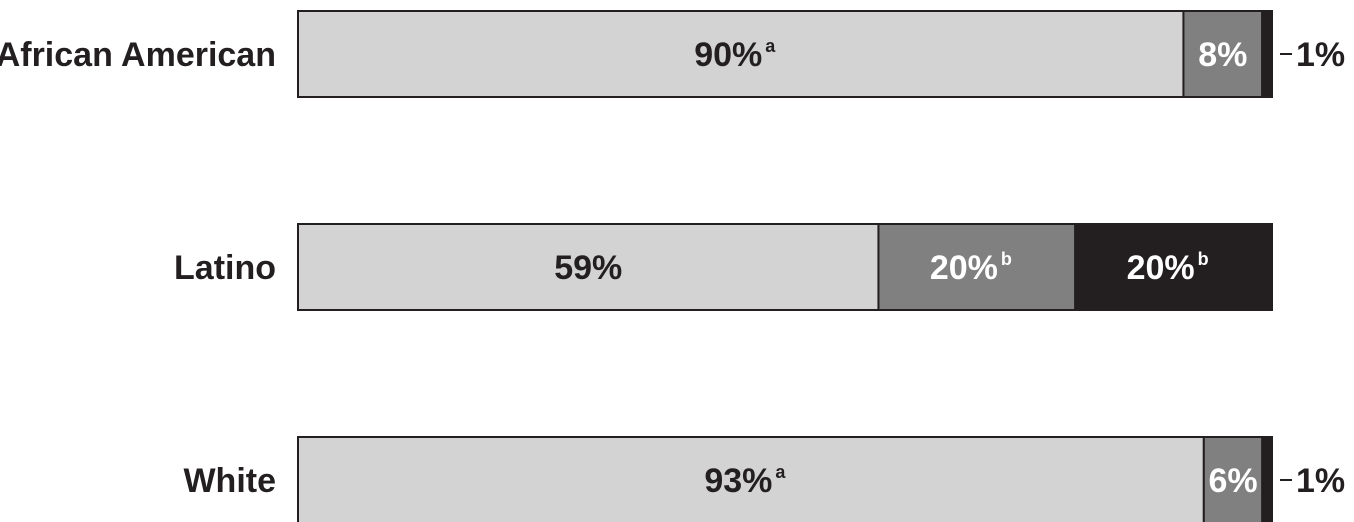  Describe the element at coordinates (229, 481) in the screenshot. I see `category-label: White` at that location.